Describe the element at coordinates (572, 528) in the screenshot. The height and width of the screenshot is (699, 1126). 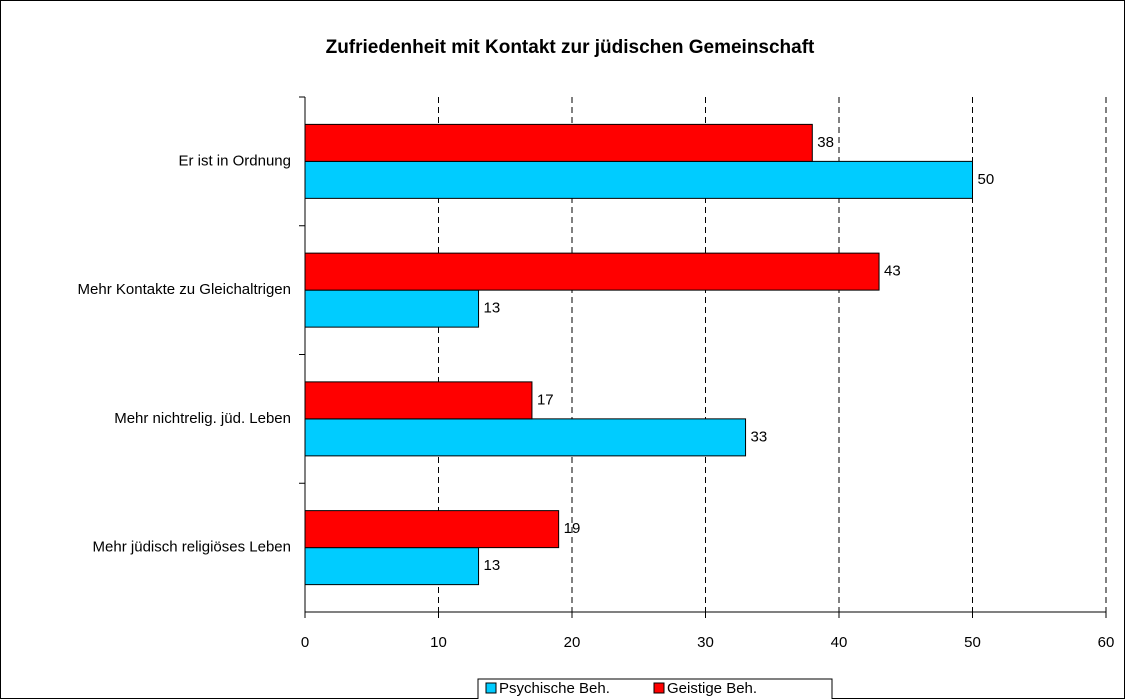
I see `data-label: 19` at that location.